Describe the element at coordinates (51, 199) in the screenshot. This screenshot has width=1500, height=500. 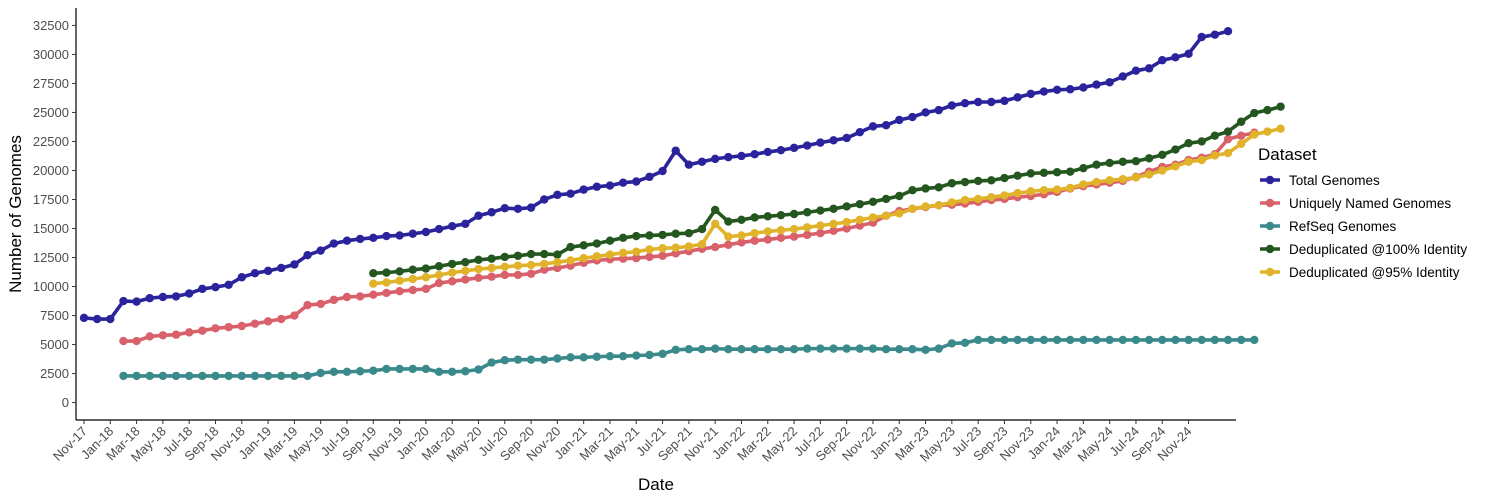
I see `y-tick-label: 17500` at that location.